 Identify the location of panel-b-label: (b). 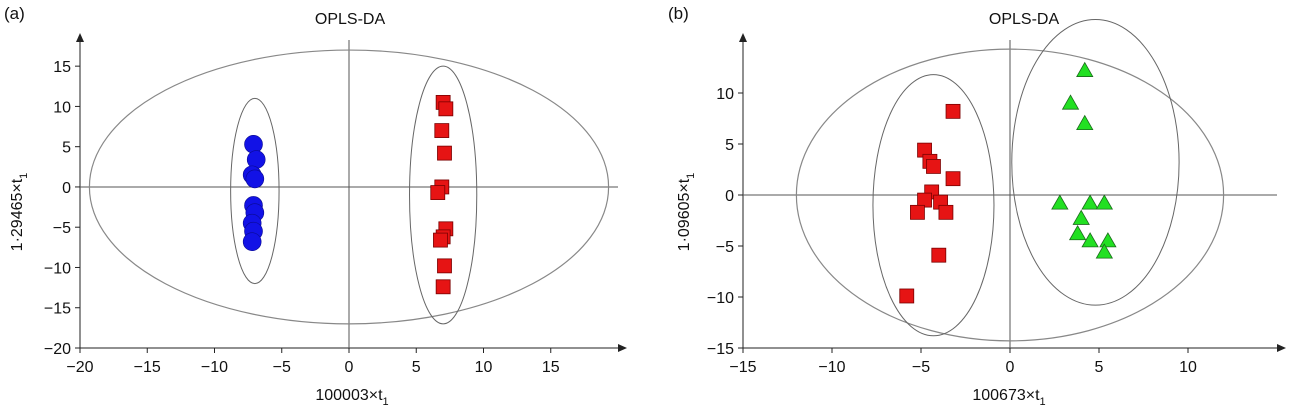
(678, 13).